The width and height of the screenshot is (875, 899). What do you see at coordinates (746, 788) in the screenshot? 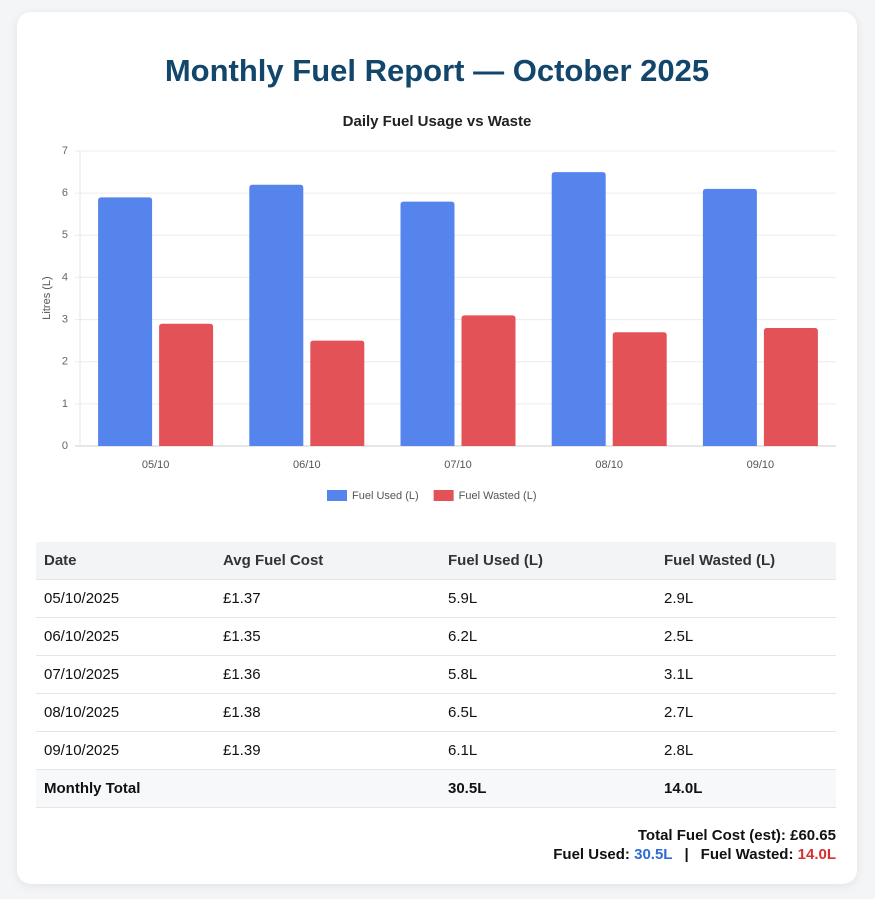
I see `total-wasted: 14.0L` at bounding box center [746, 788].